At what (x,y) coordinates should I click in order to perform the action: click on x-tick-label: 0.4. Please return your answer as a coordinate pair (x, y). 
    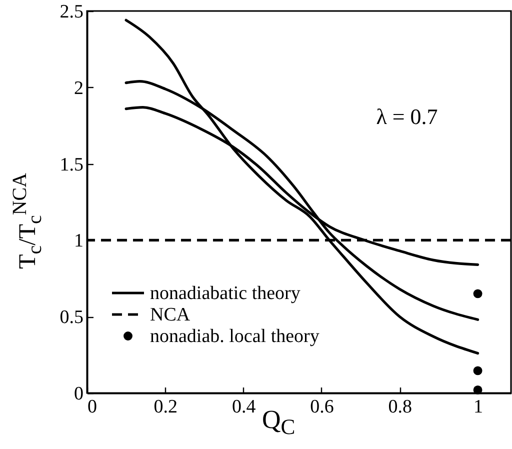
    Looking at the image, I should click on (244, 407).